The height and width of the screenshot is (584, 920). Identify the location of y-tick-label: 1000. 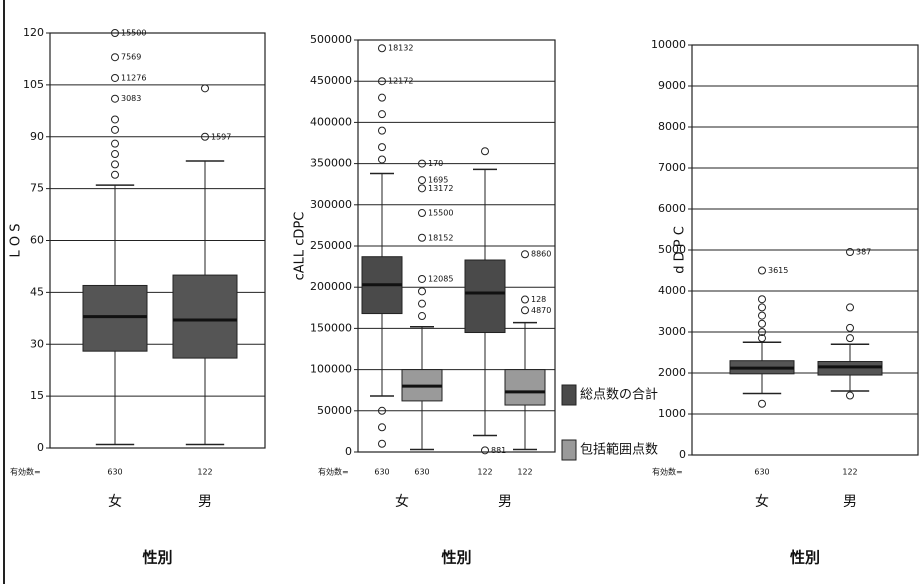
(672, 413).